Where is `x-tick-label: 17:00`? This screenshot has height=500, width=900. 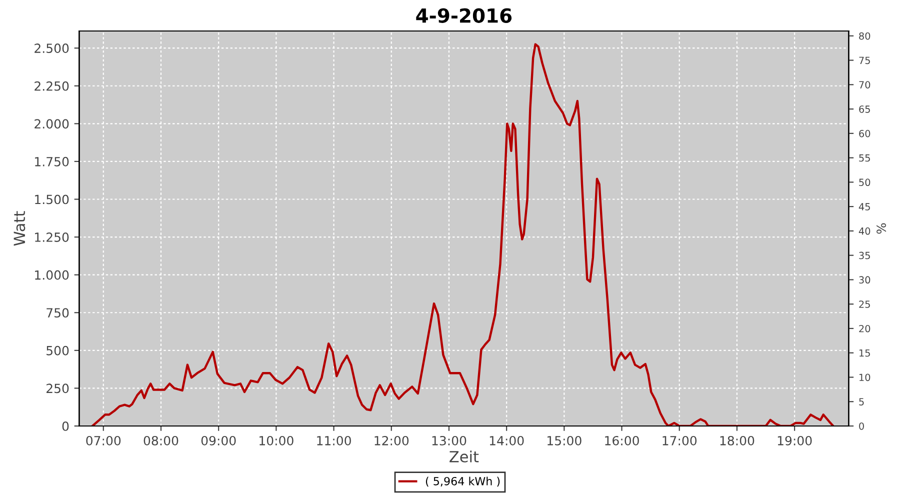
x-tick-label: 17:00 is located at coordinates (679, 441).